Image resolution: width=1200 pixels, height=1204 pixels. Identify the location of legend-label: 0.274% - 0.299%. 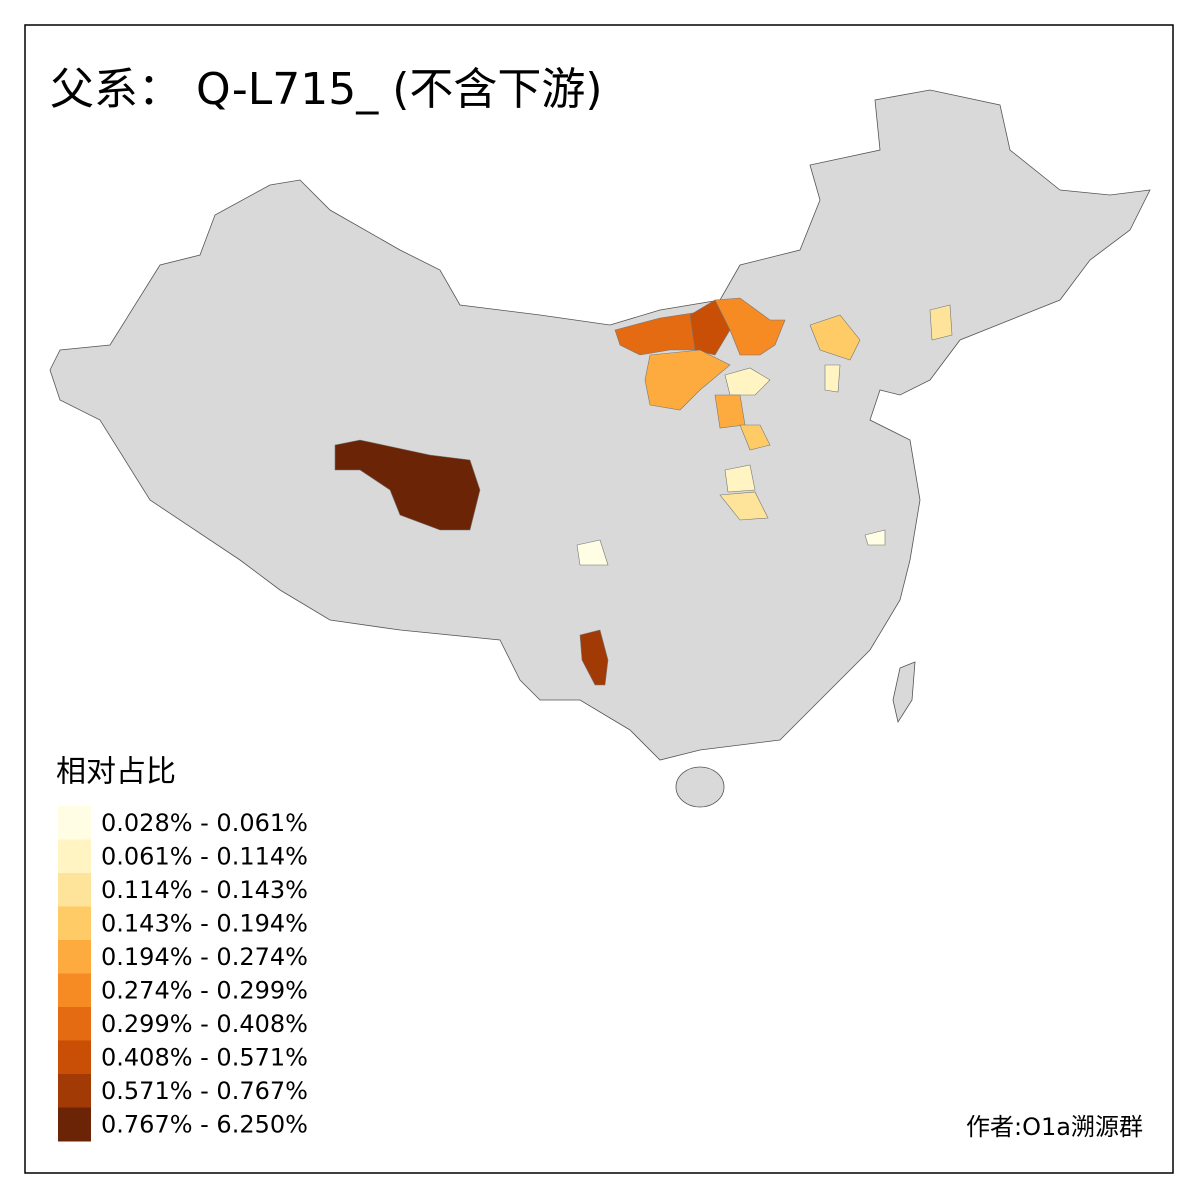
(204, 991).